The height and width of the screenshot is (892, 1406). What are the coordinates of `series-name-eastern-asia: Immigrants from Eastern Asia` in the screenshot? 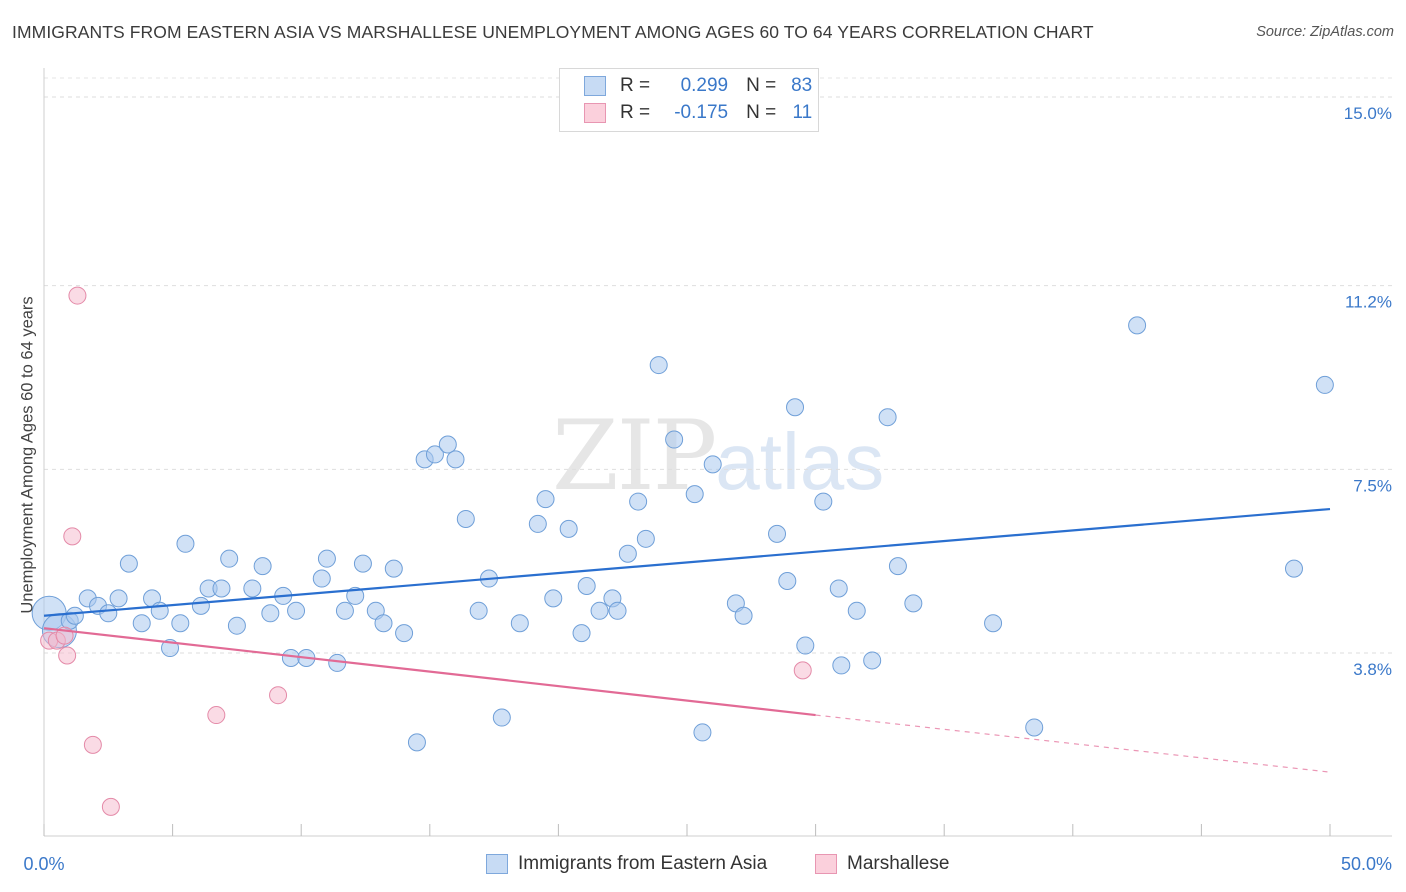 It's located at (643, 863).